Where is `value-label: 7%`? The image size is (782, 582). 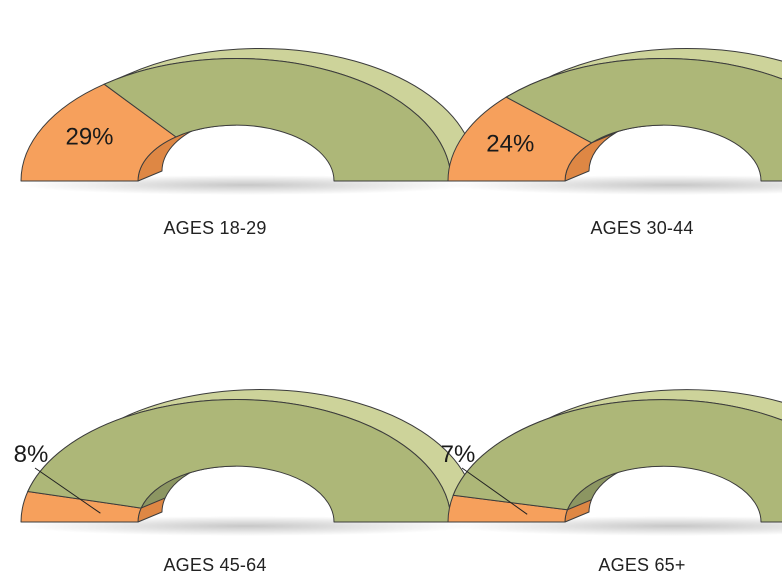 value-label: 7% is located at coordinates (458, 454).